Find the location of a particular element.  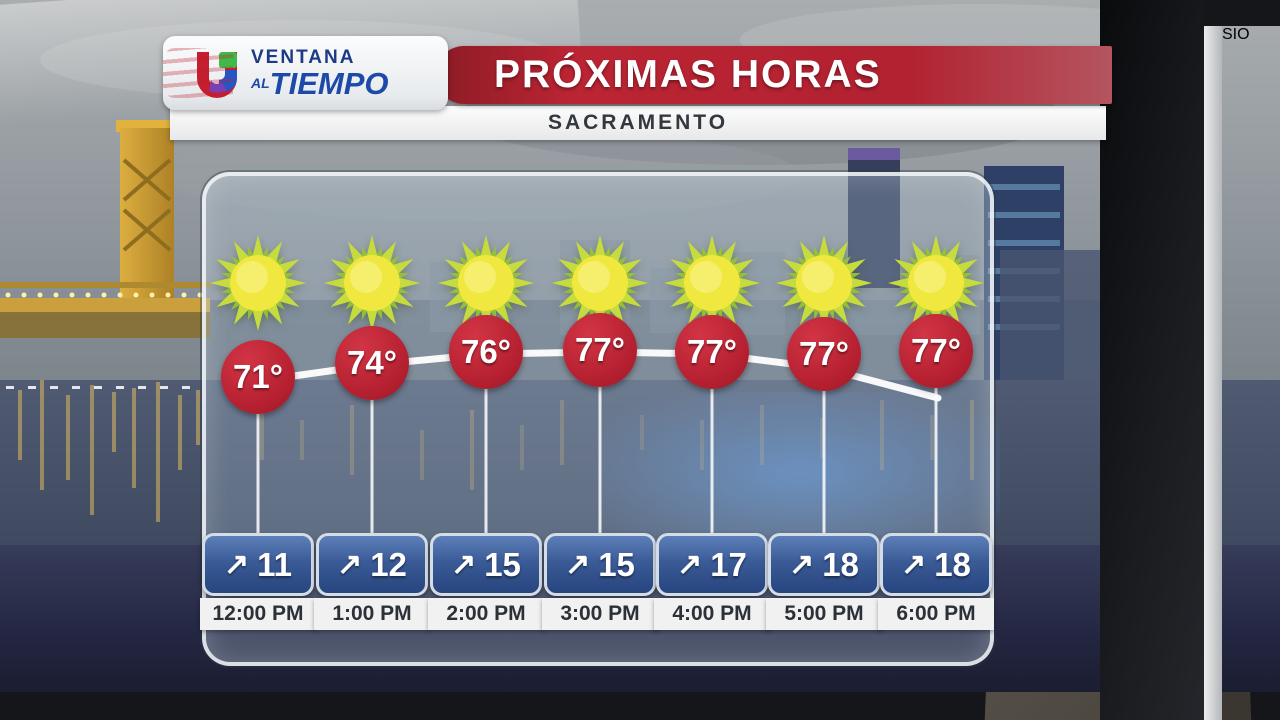

show-name: VENTANA ALTIEMPO is located at coordinates (320, 73).